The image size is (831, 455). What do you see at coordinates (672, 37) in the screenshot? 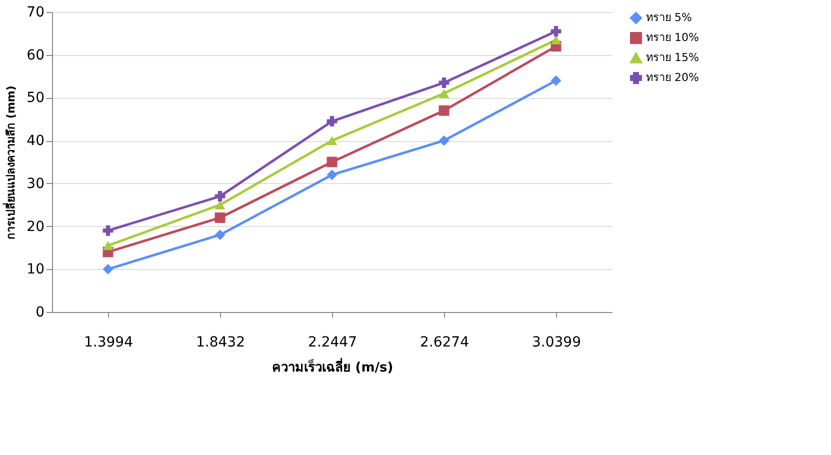
I see `legend-label: ทราย 10%` at bounding box center [672, 37].